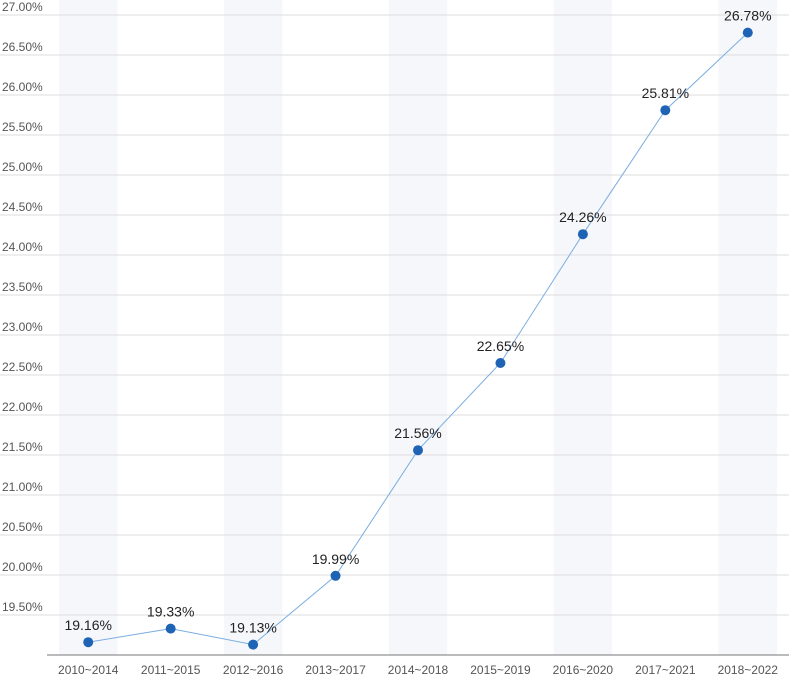  Describe the element at coordinates (253, 669) in the screenshot. I see `x-tick-label: 2012~2016` at that location.